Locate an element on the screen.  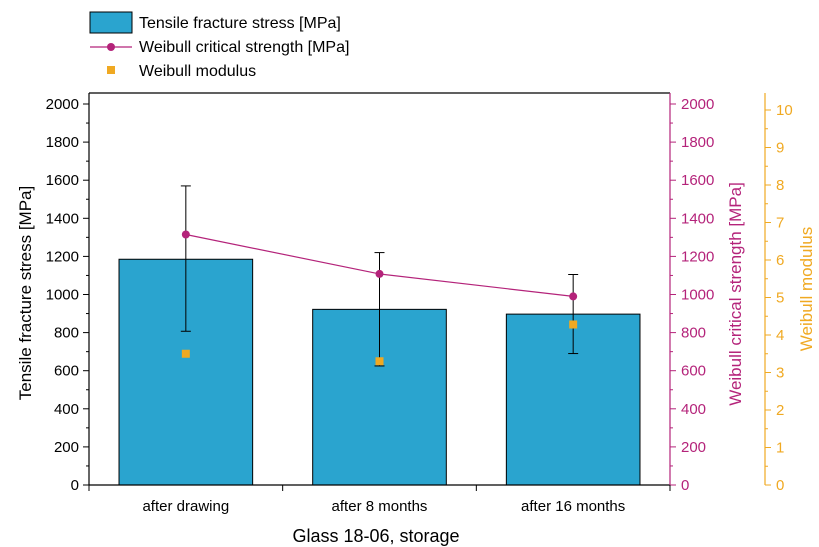
right-tick-label: 1200 is located at coordinates (697, 256).